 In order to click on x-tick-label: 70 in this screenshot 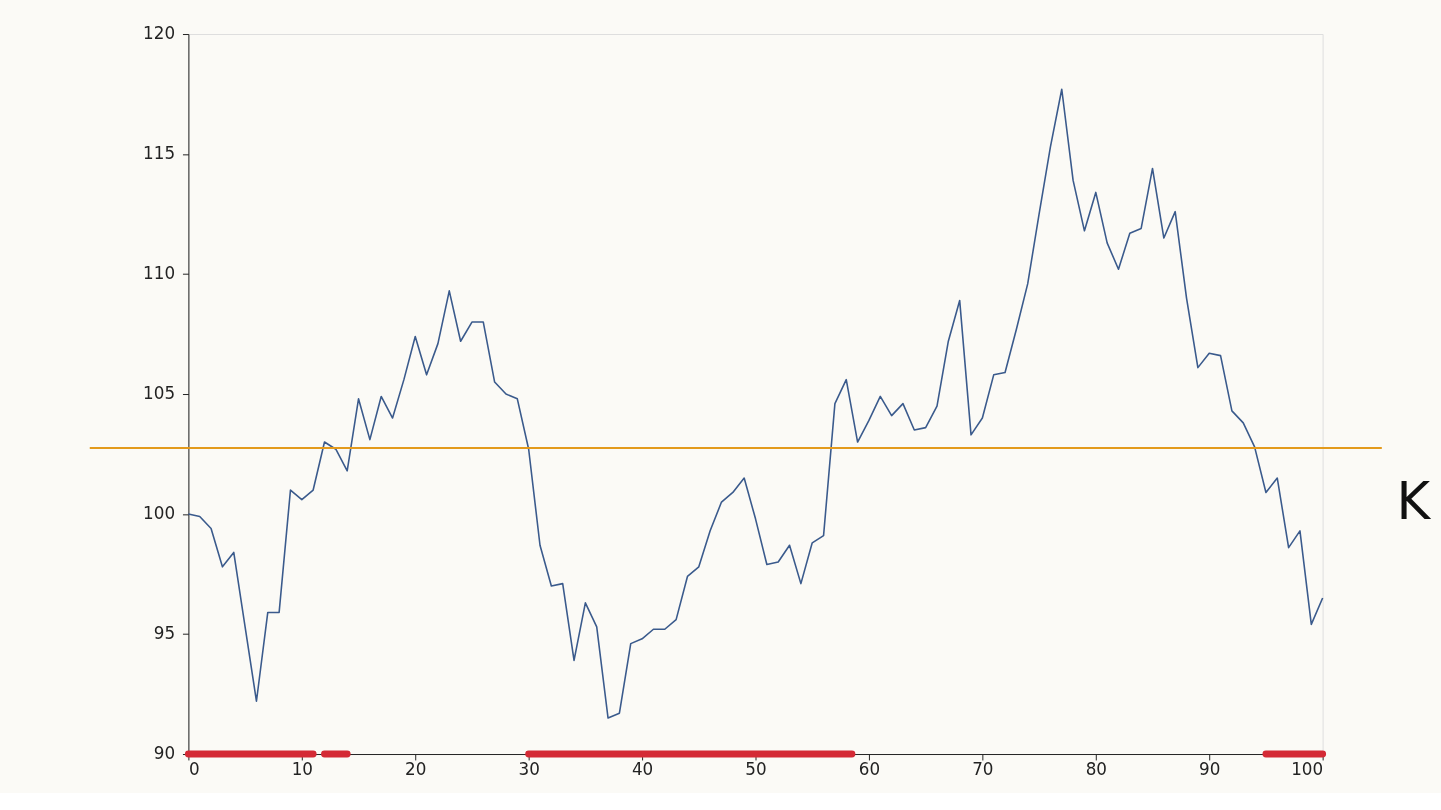, I will do `click(983, 769)`.